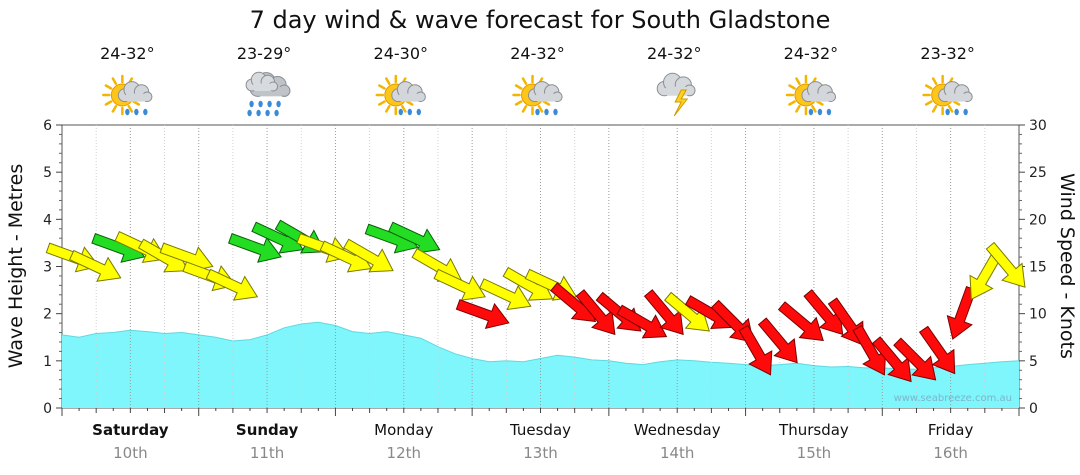 The width and height of the screenshot is (1080, 475). What do you see at coordinates (540, 430) in the screenshot?
I see `day-name: Tuesday` at bounding box center [540, 430].